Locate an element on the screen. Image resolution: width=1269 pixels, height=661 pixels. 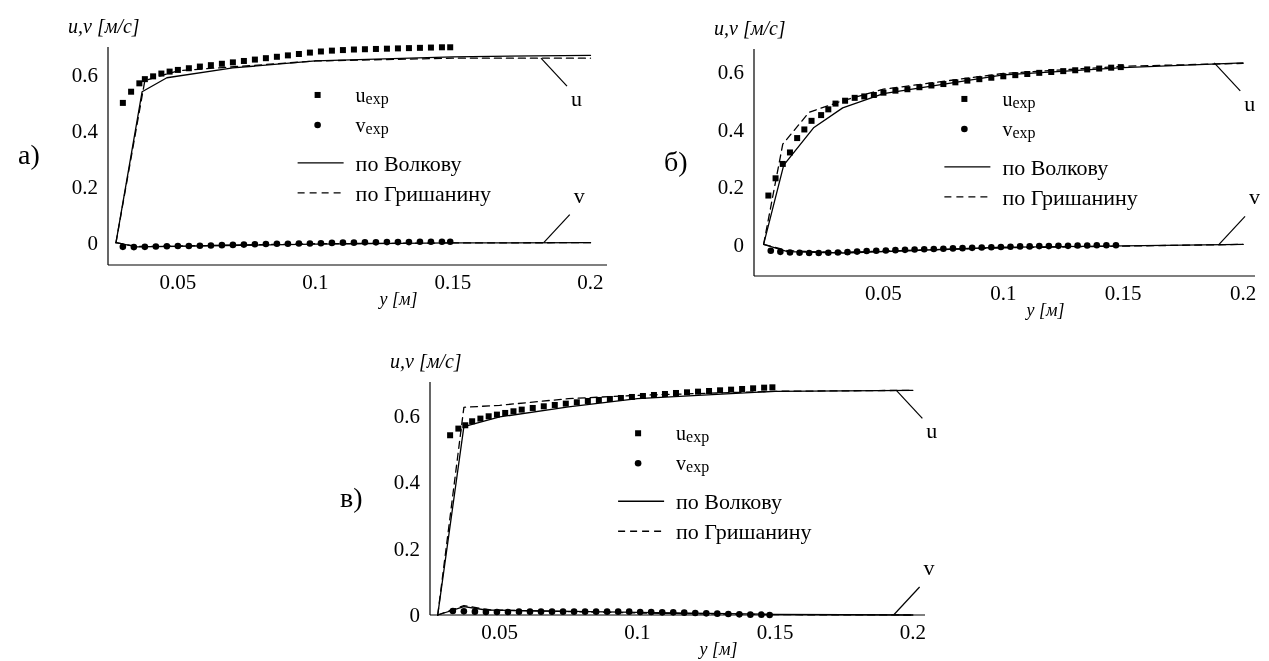
text: в) is located at coordinates (351, 497).